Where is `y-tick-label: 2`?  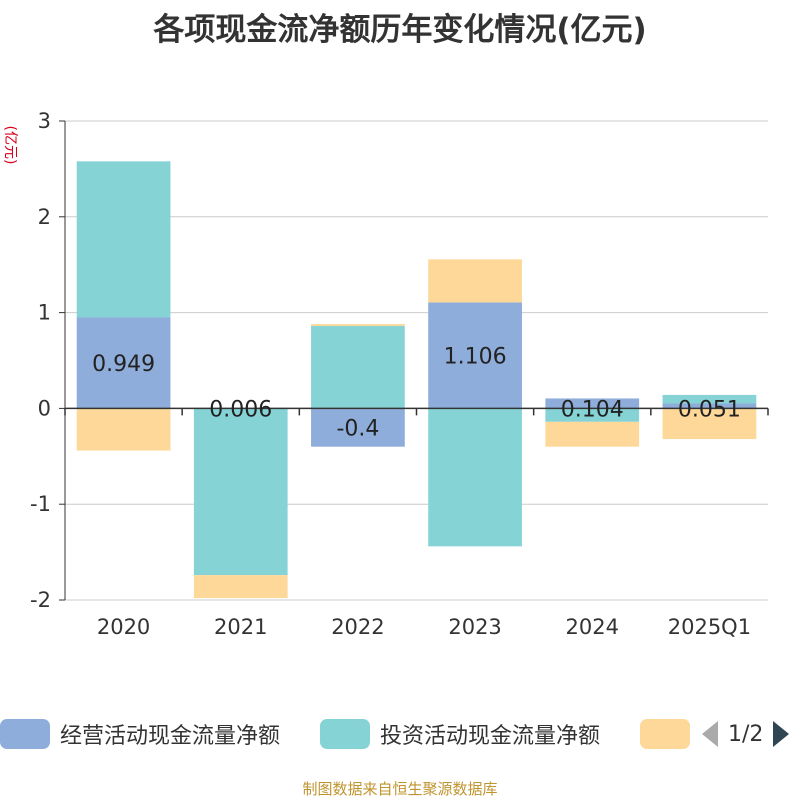 y-tick-label: 2 is located at coordinates (44, 217).